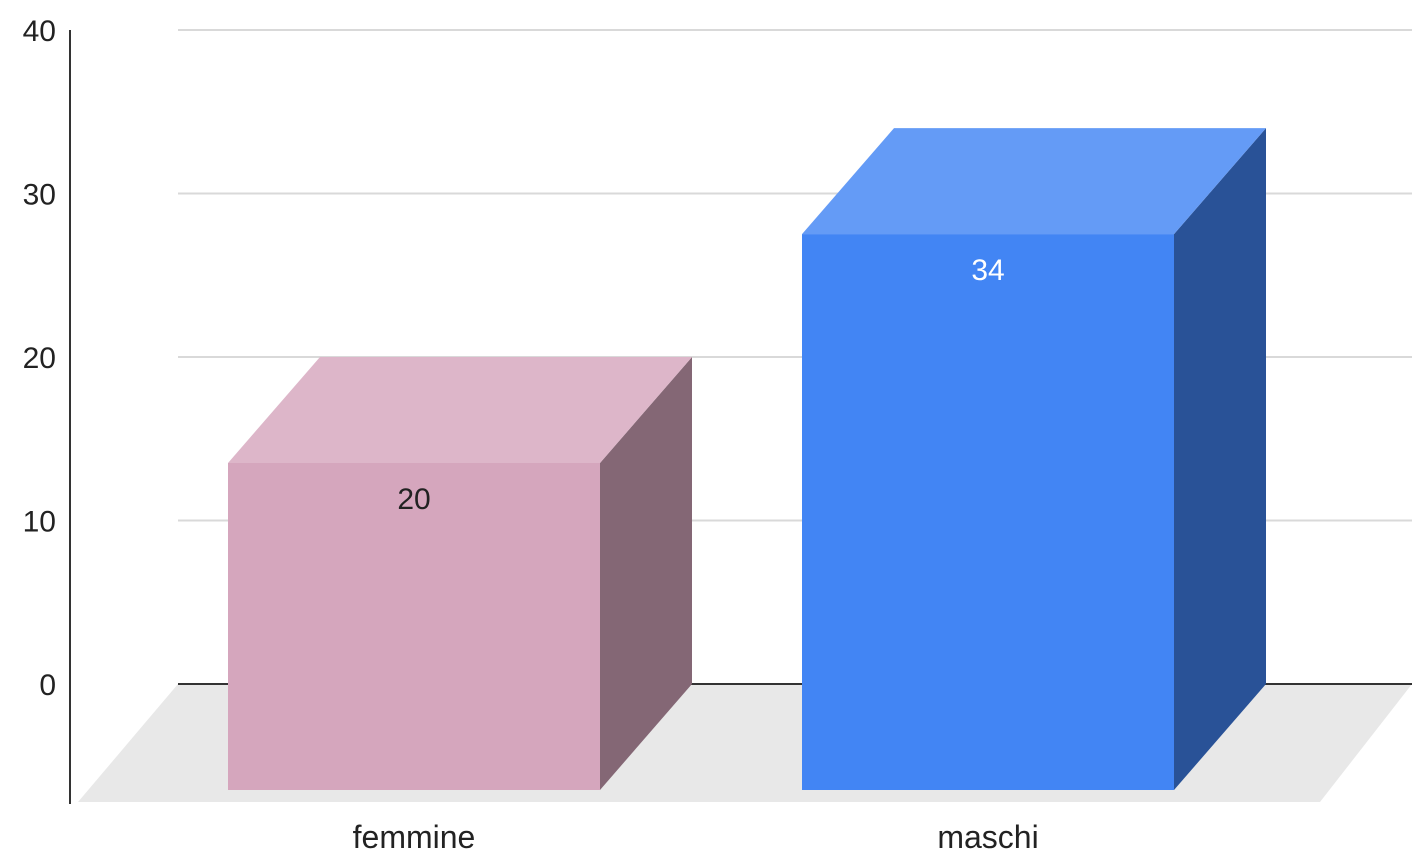 This screenshot has height=858, width=1412. I want to click on y-axis-ticks: 0 10 20 30 40, so click(39, 358).